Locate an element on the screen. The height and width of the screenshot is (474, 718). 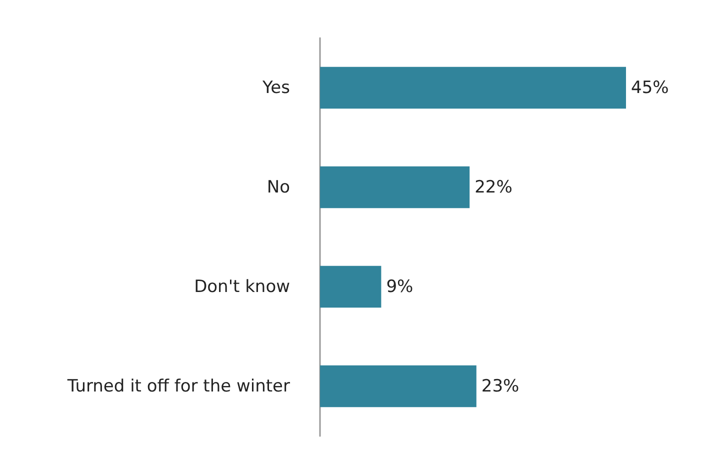
data-label: 22% is located at coordinates (493, 187).